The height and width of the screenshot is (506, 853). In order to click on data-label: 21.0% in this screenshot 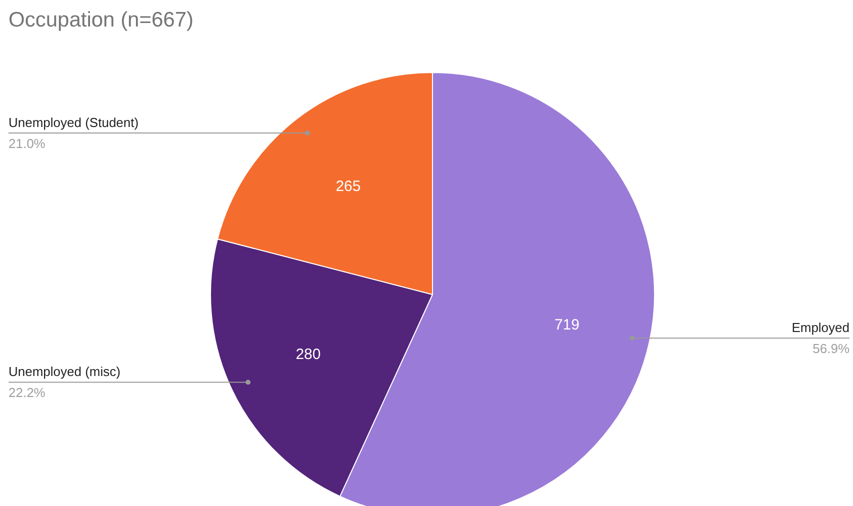, I will do `click(27, 144)`.